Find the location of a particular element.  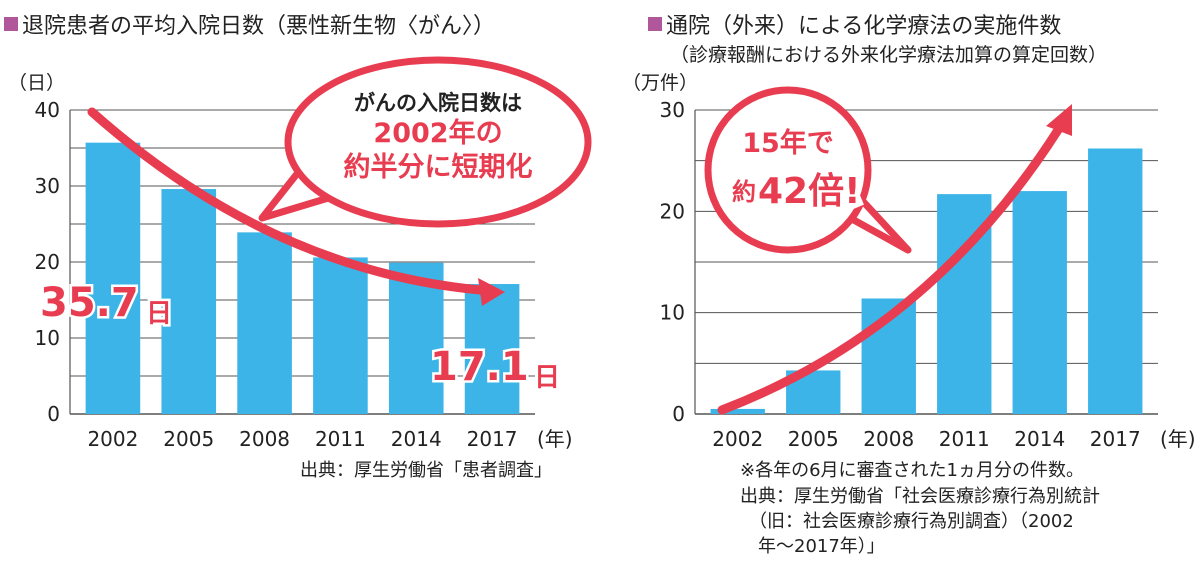

bubble-line-3: 約半分に短期化 is located at coordinates (438, 167).